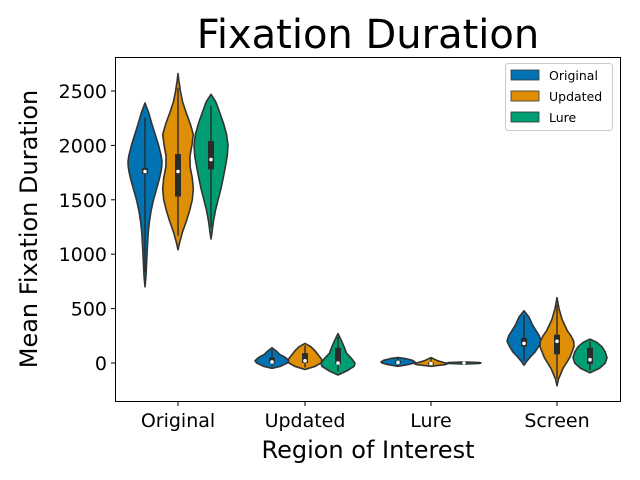 Image resolution: width=640 pixels, height=480 pixels. I want to click on legend: Original Updated Lure, so click(559, 97).